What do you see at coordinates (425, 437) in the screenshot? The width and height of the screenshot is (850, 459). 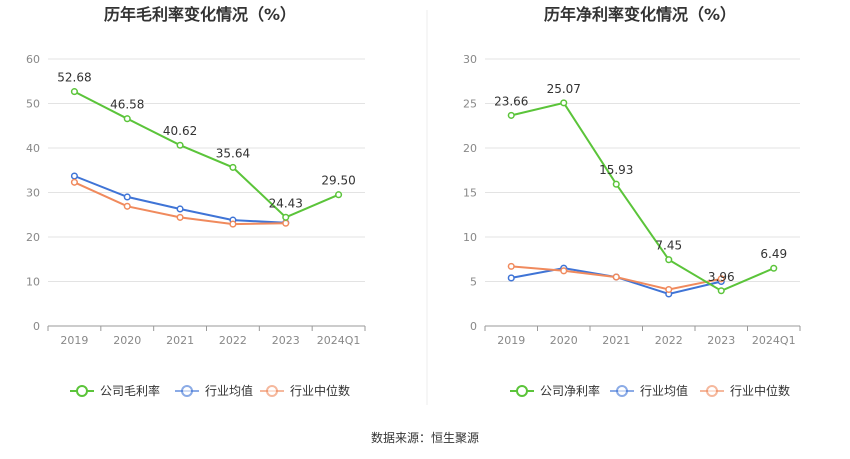 I see `source-note: 数据来源：恒生聚源` at bounding box center [425, 437].